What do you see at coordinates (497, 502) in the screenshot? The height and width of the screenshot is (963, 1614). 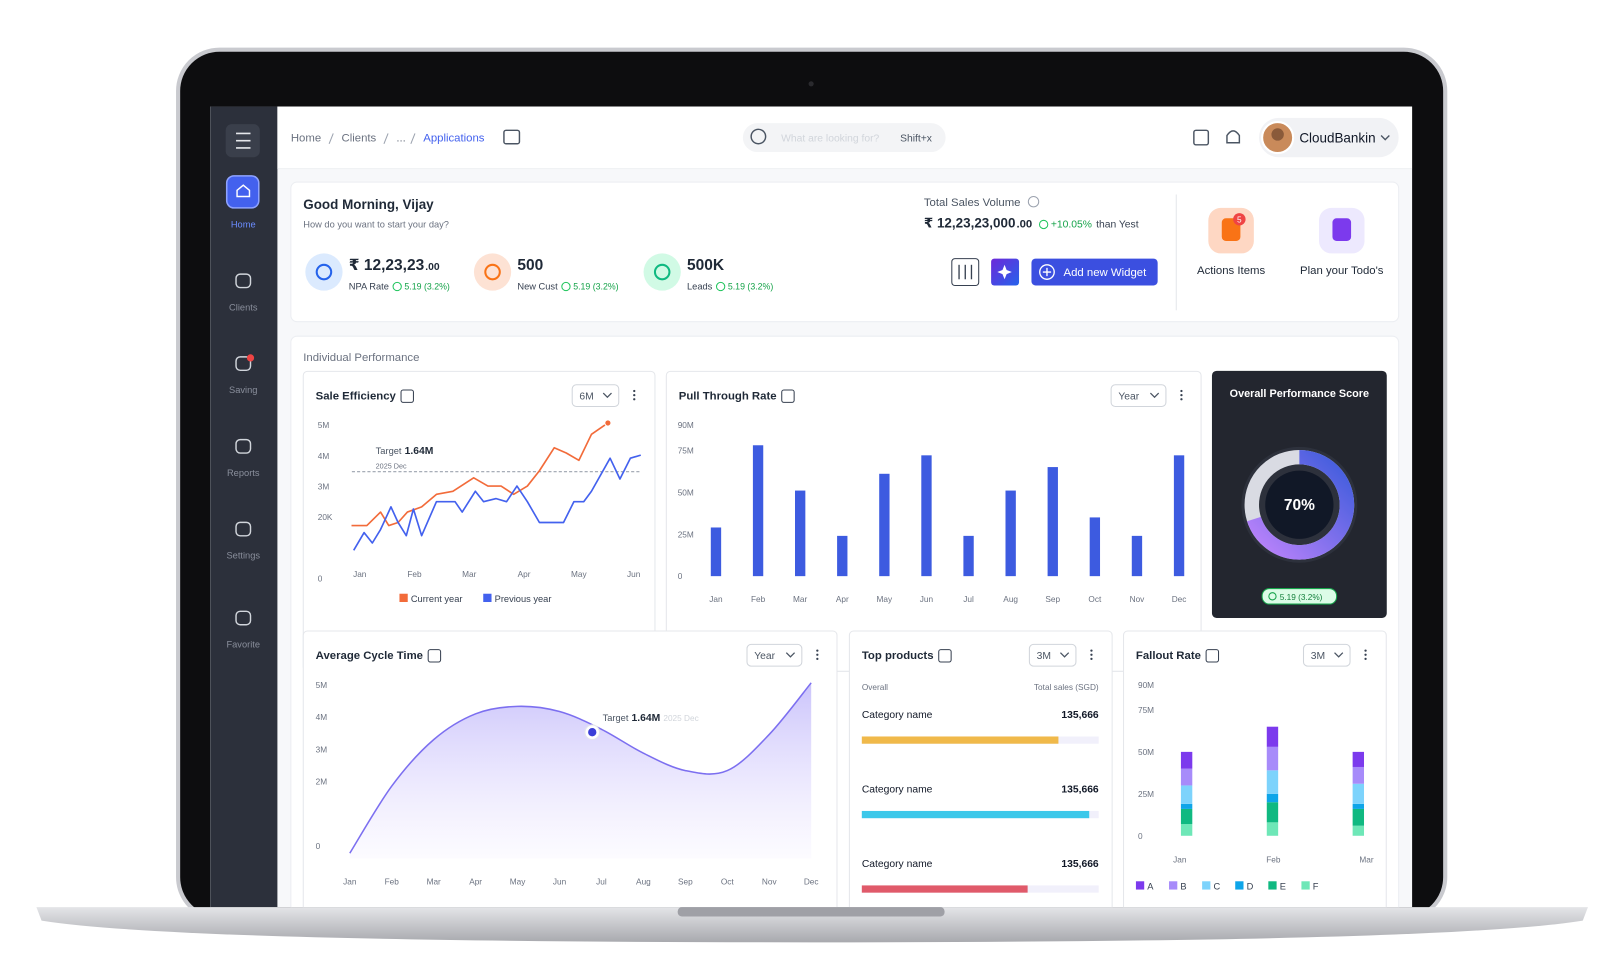 I see `series-line` at bounding box center [497, 502].